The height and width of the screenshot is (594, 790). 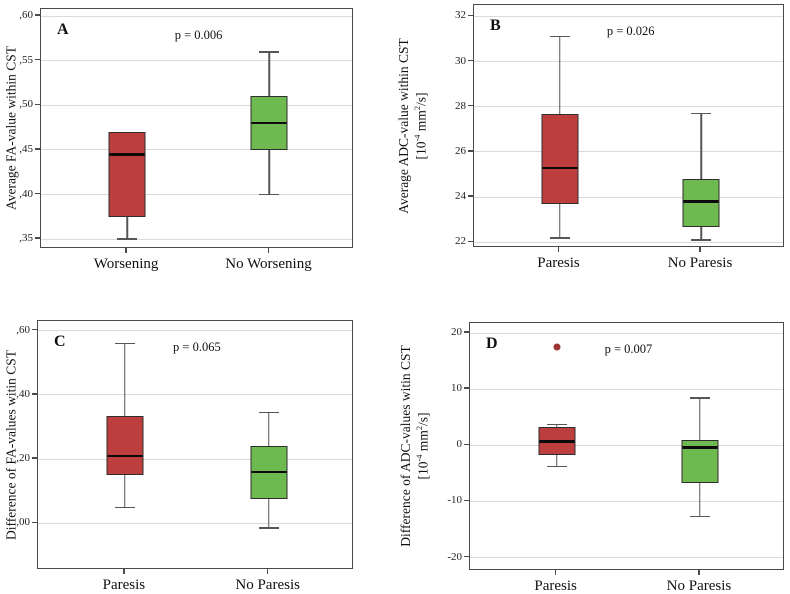 I want to click on y-axis-label-text: Average ADC-value within CST, so click(x=403, y=125).